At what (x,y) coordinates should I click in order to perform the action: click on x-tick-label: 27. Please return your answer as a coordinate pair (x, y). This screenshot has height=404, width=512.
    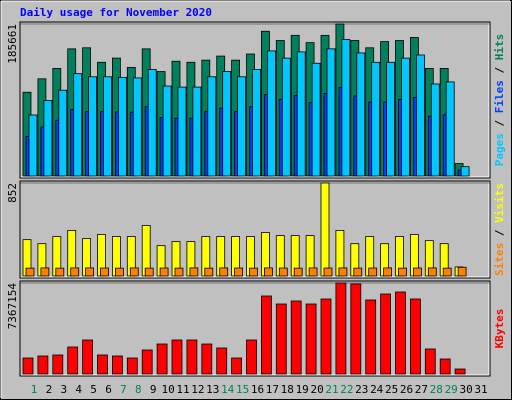
    Looking at the image, I should click on (421, 389).